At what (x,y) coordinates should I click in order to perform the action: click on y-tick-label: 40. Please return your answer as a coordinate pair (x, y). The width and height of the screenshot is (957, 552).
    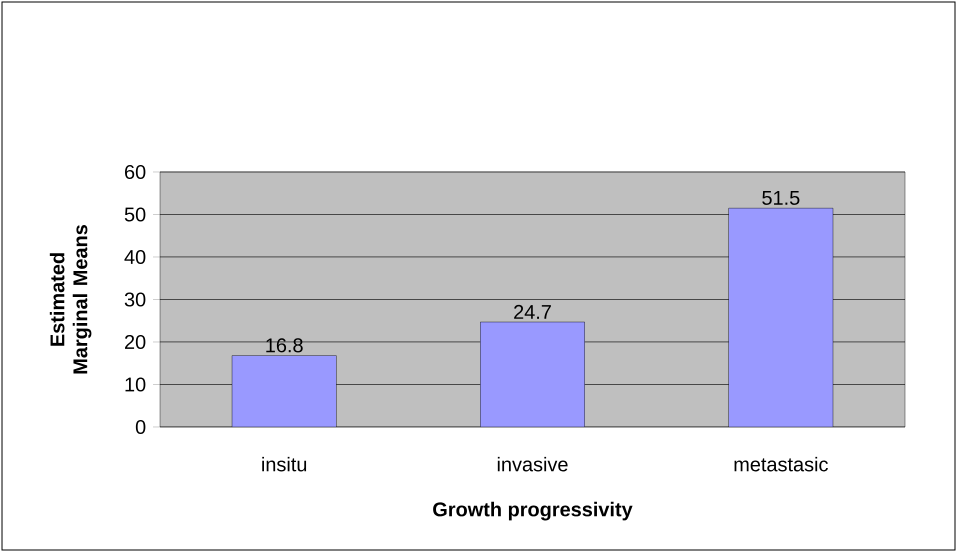
    Looking at the image, I should click on (135, 257).